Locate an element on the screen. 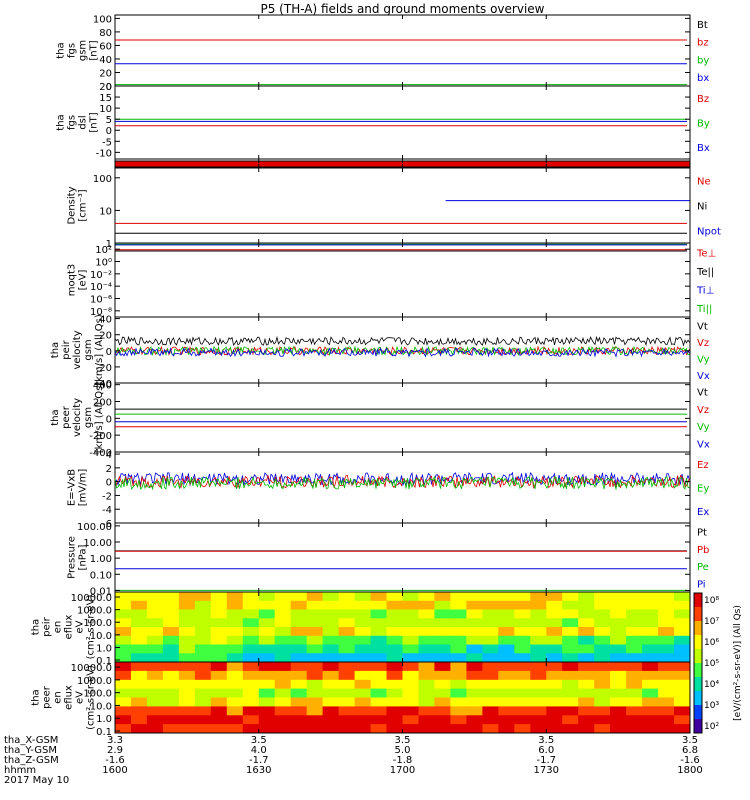  legend-bx: Bx is located at coordinates (703, 148).